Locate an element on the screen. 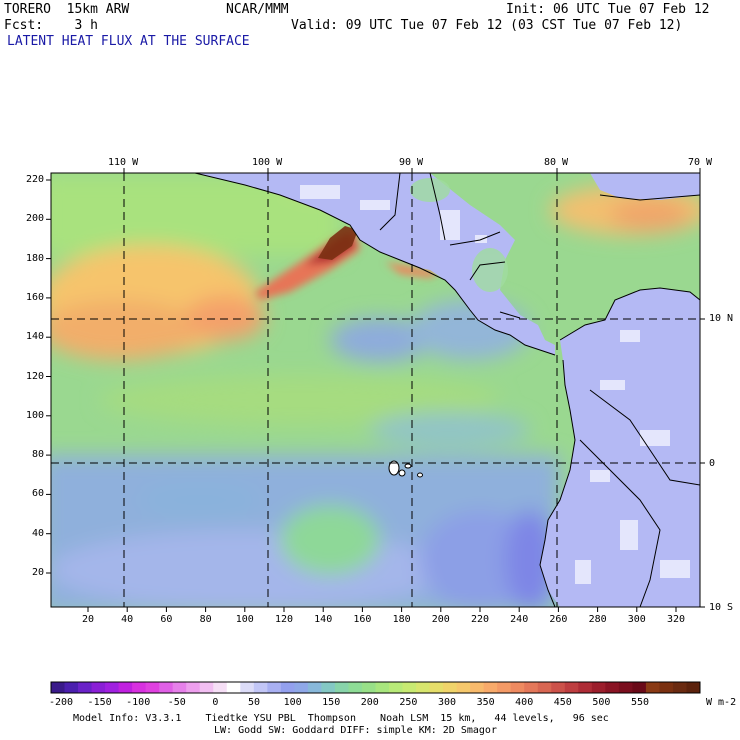  organization-label: NCAR/MMM is located at coordinates (257, 9).